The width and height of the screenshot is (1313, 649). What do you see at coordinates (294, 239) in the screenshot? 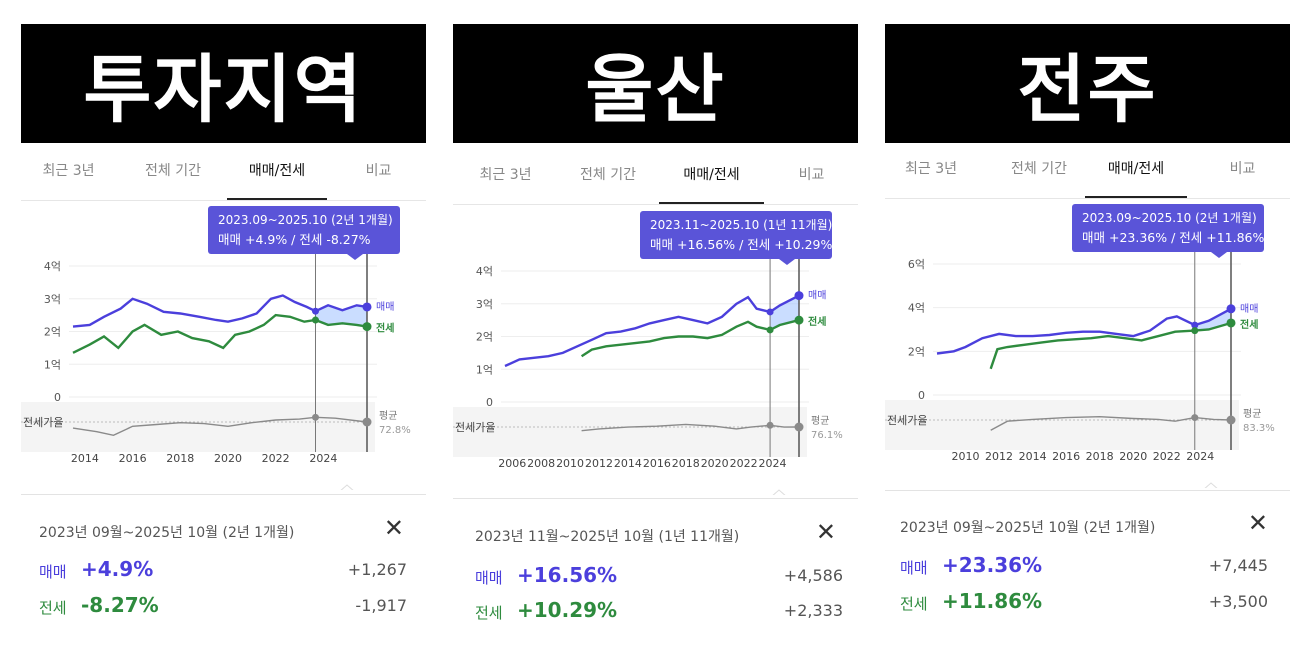
I see `tooltip-changes: 매매 +4.9% / 전세 -8.27%` at bounding box center [294, 239].